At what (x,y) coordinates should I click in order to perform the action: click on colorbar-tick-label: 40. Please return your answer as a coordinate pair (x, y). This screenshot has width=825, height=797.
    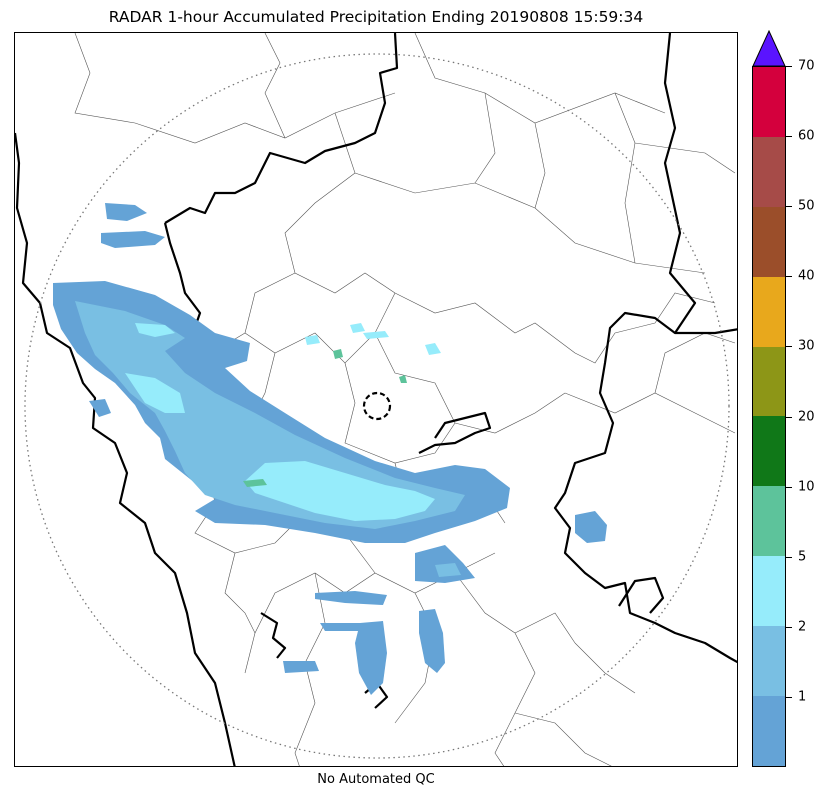
    Looking at the image, I should click on (806, 276).